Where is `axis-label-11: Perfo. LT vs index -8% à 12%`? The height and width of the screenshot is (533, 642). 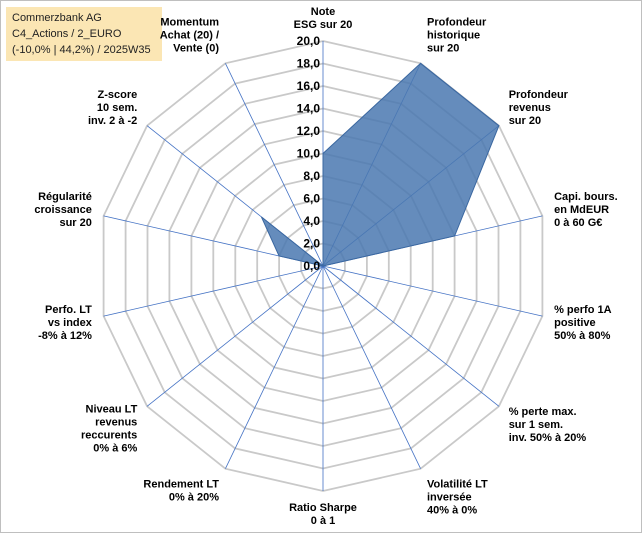
axis-label-11: Perfo. LT vs index -8% à 12% is located at coordinates (65, 323).